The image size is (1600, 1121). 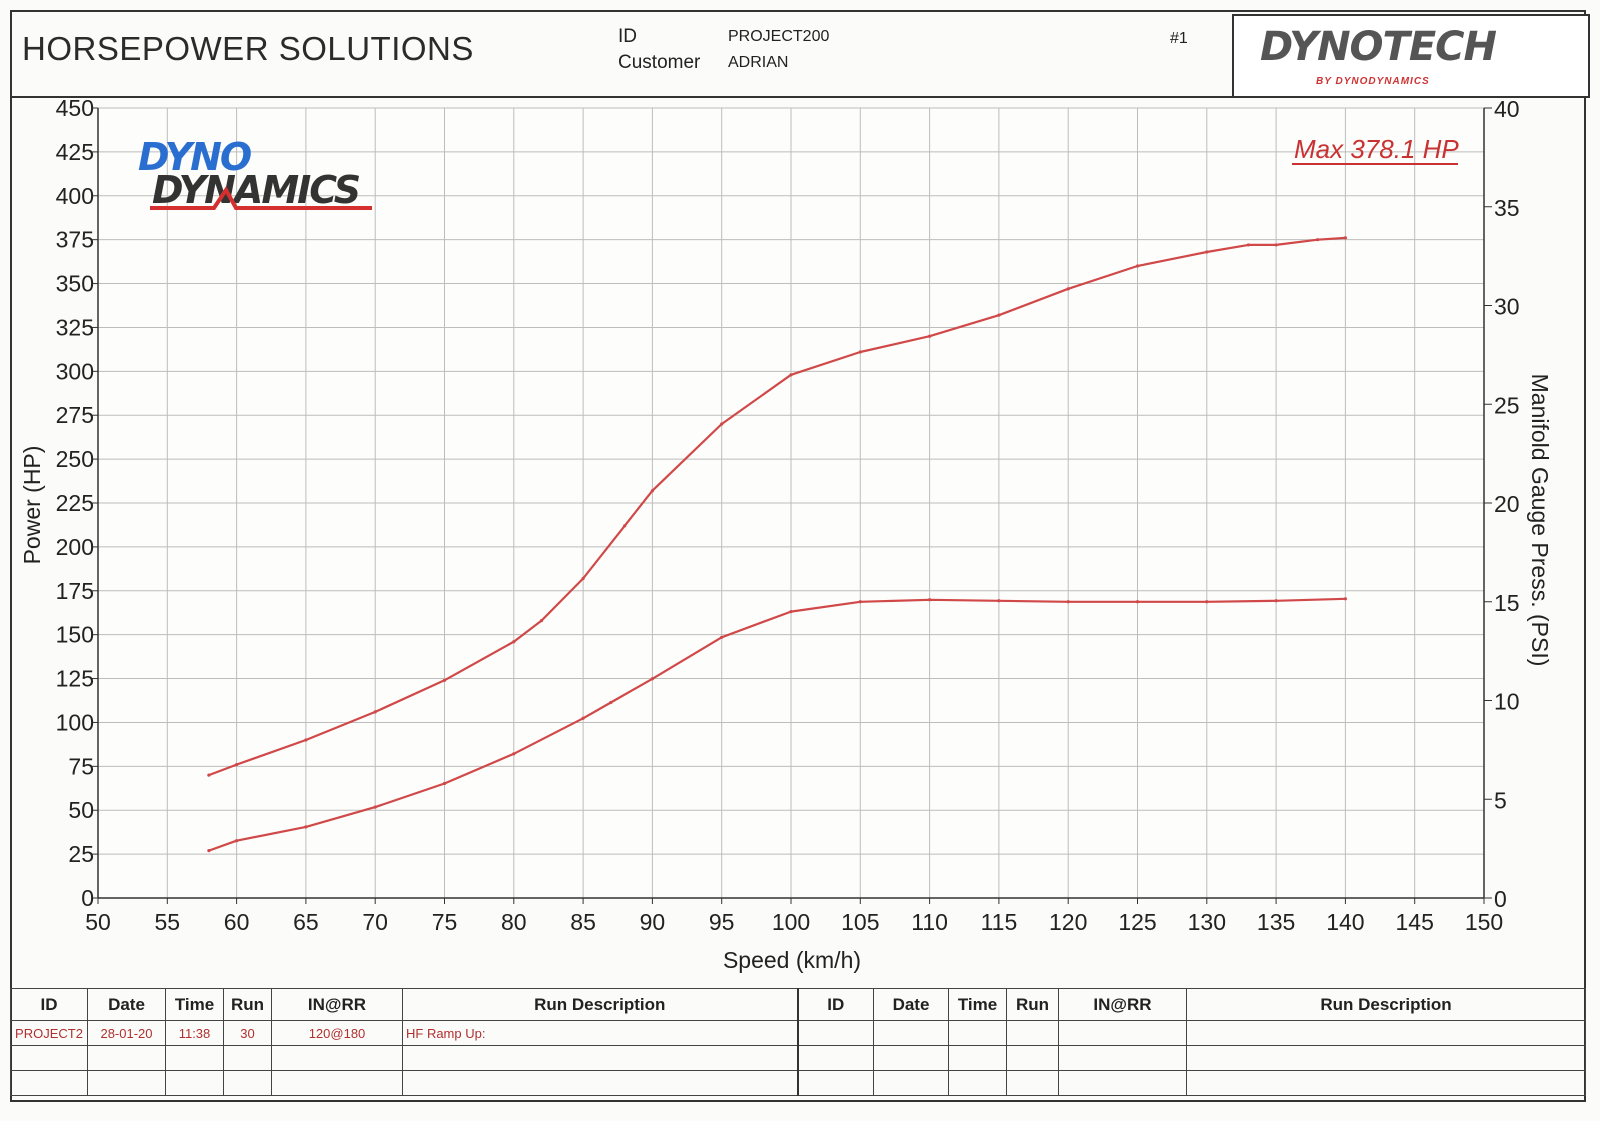 I want to click on x-tick-label: 120, so click(x=1068, y=922).